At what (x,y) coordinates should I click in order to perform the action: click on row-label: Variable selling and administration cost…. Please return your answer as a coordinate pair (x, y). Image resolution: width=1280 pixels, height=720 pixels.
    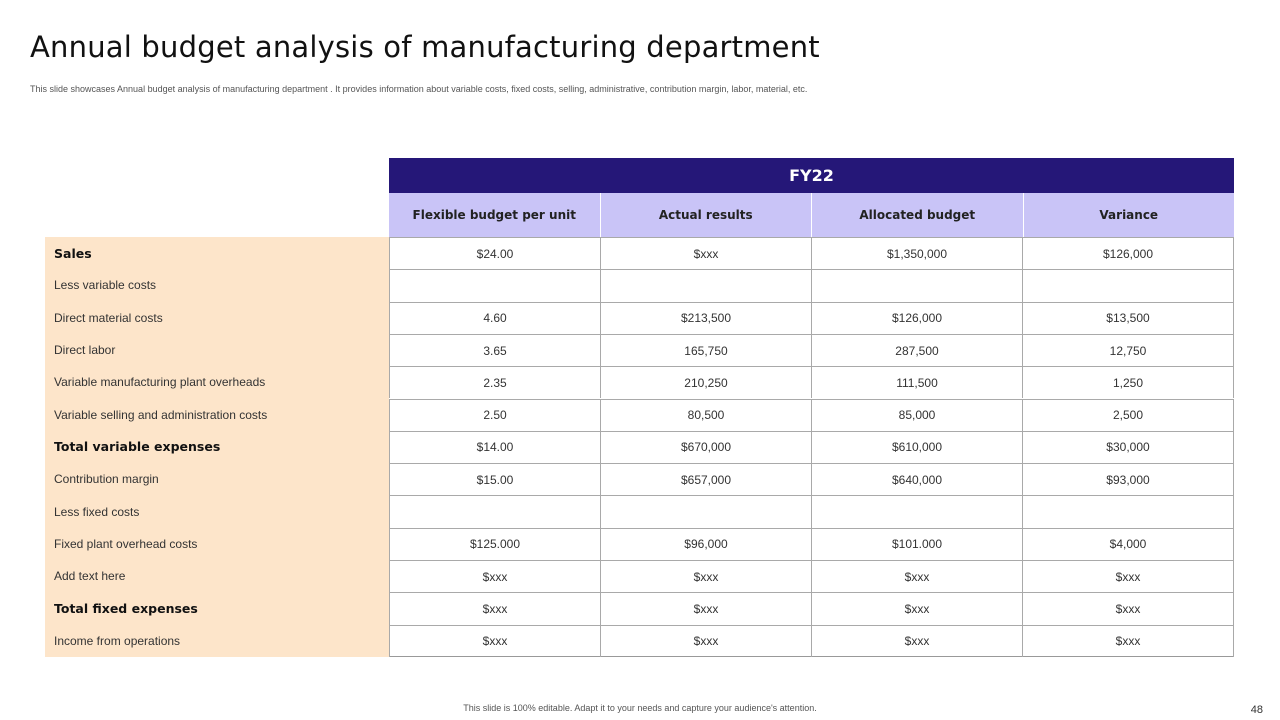
    Looking at the image, I should click on (161, 414).